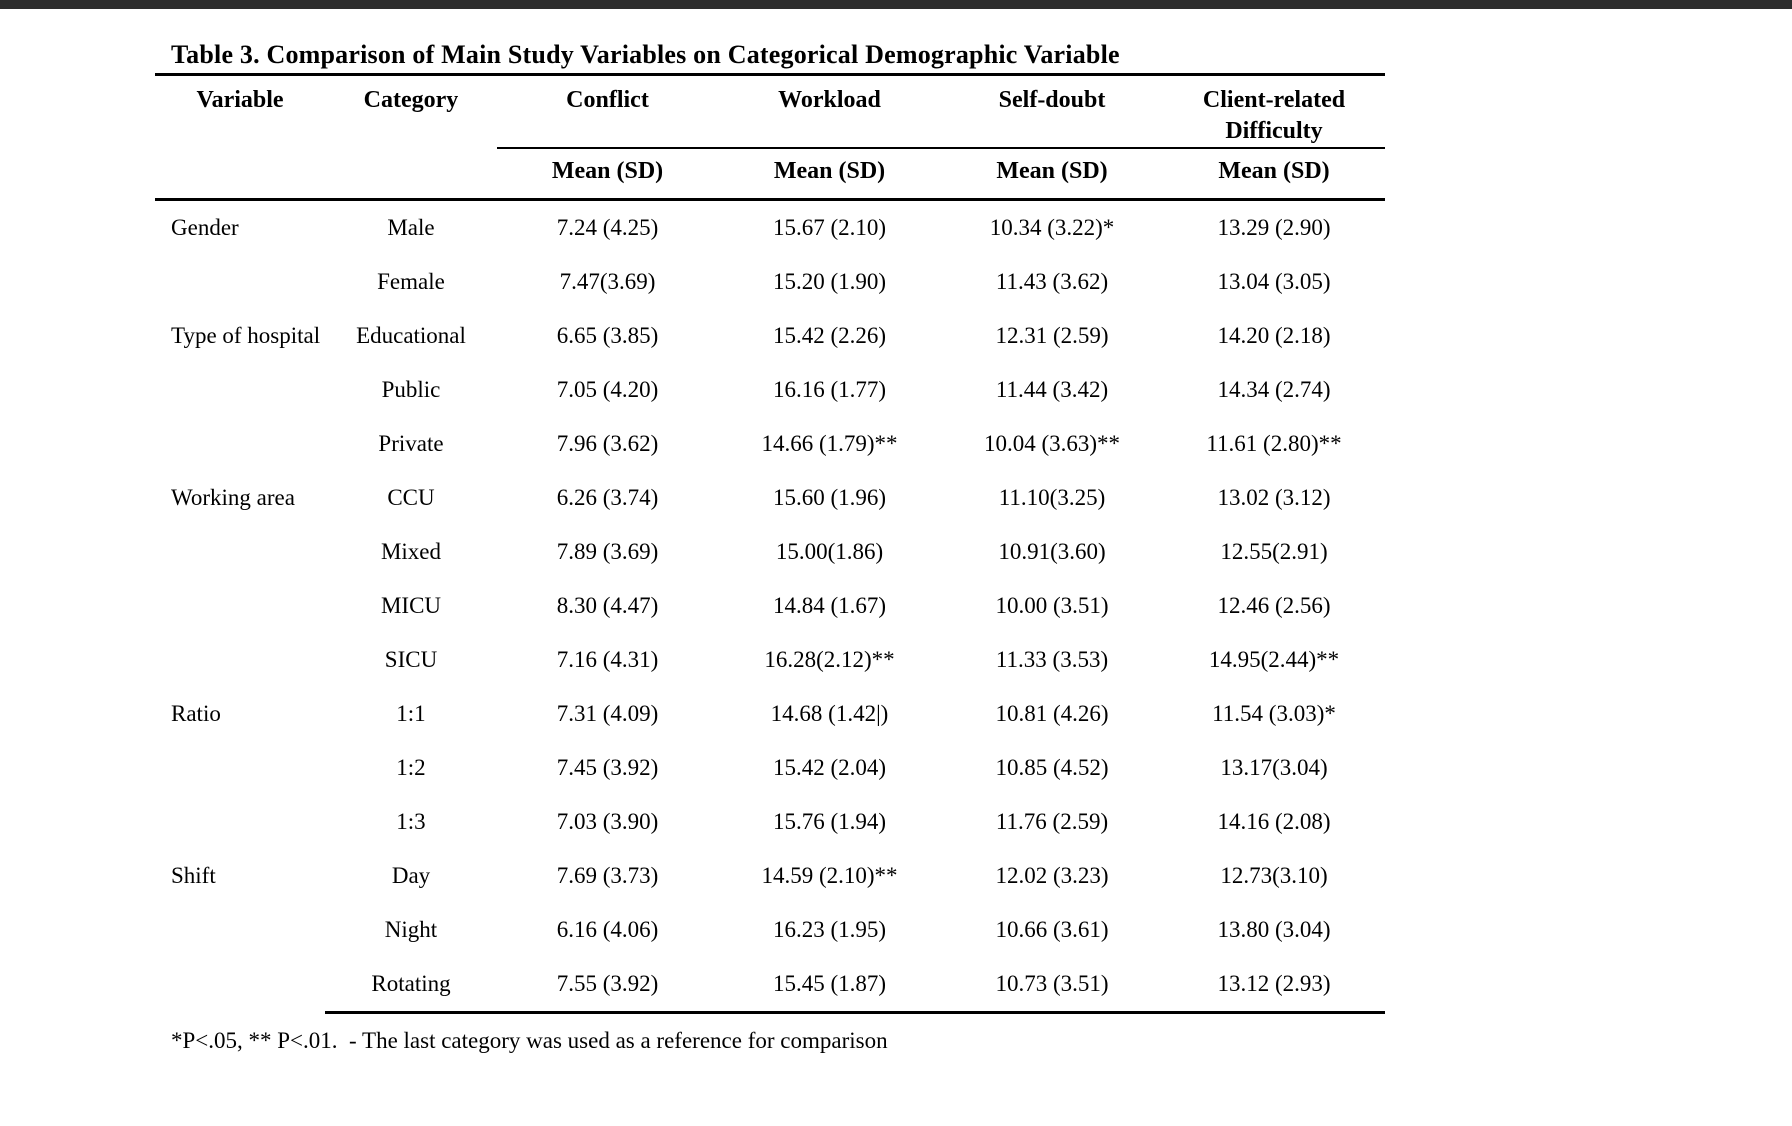  I want to click on mean-sd-value-cell: 8.30 (4.47), so click(607, 605).